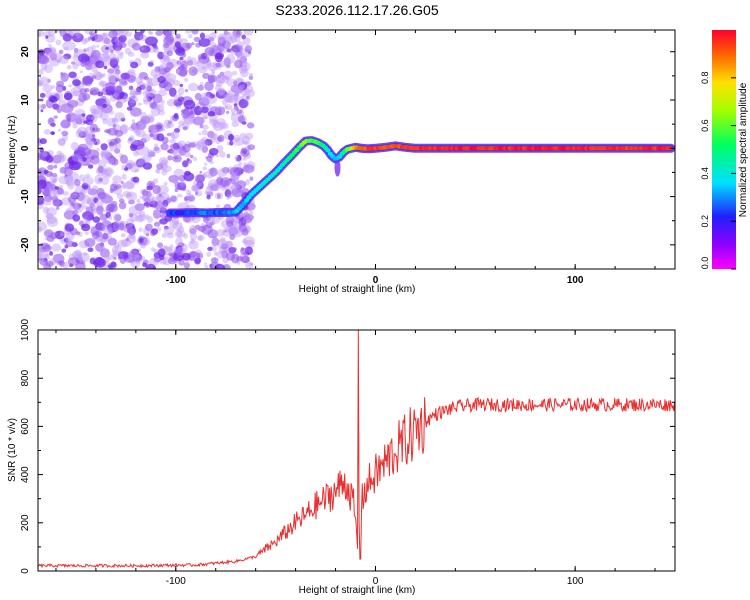 This screenshot has width=750, height=600. What do you see at coordinates (356, 10) in the screenshot?
I see `figure-title: S233.2026.112.17.26.G05` at bounding box center [356, 10].